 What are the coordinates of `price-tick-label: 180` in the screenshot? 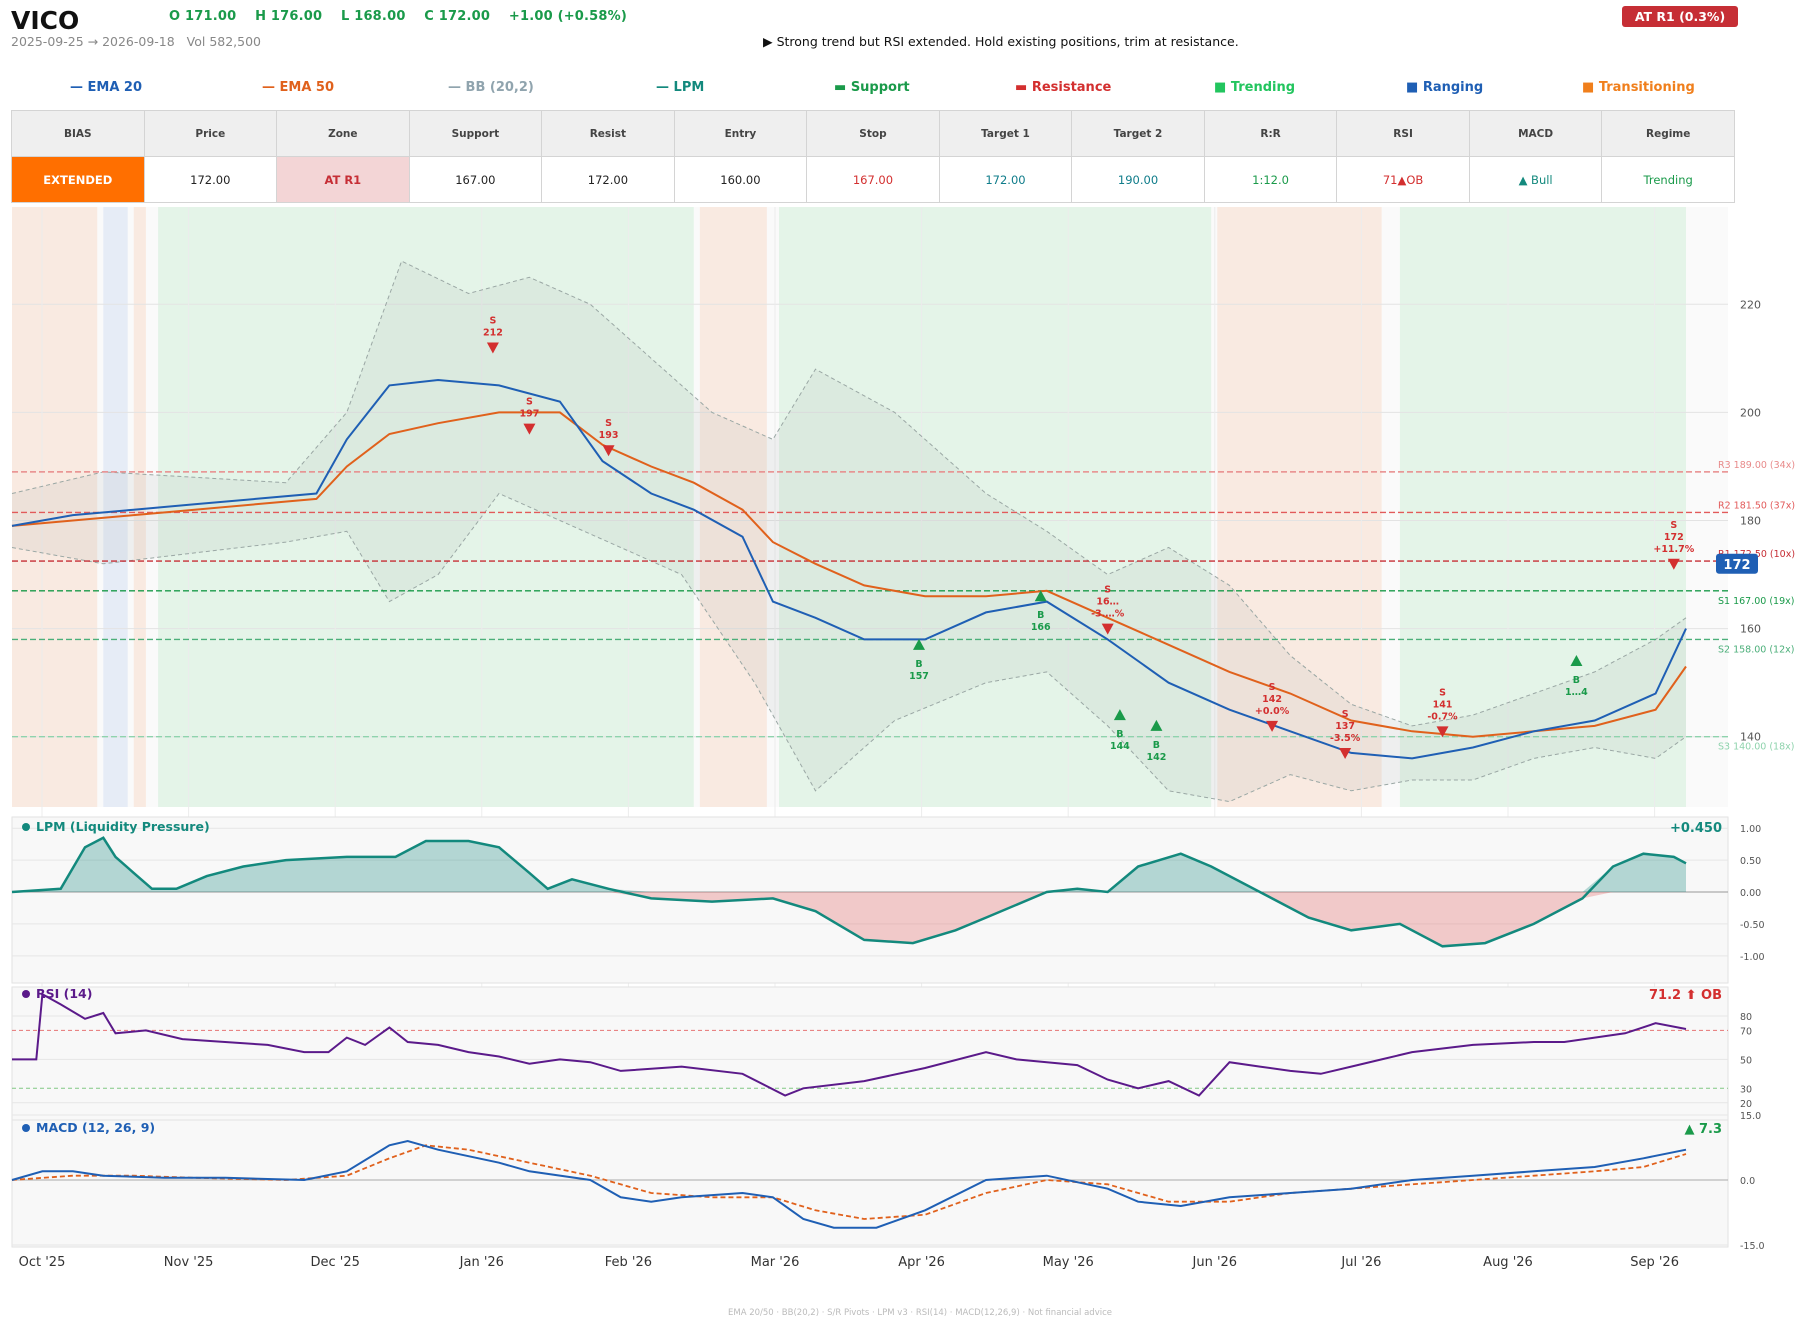 It's located at (1750, 521).